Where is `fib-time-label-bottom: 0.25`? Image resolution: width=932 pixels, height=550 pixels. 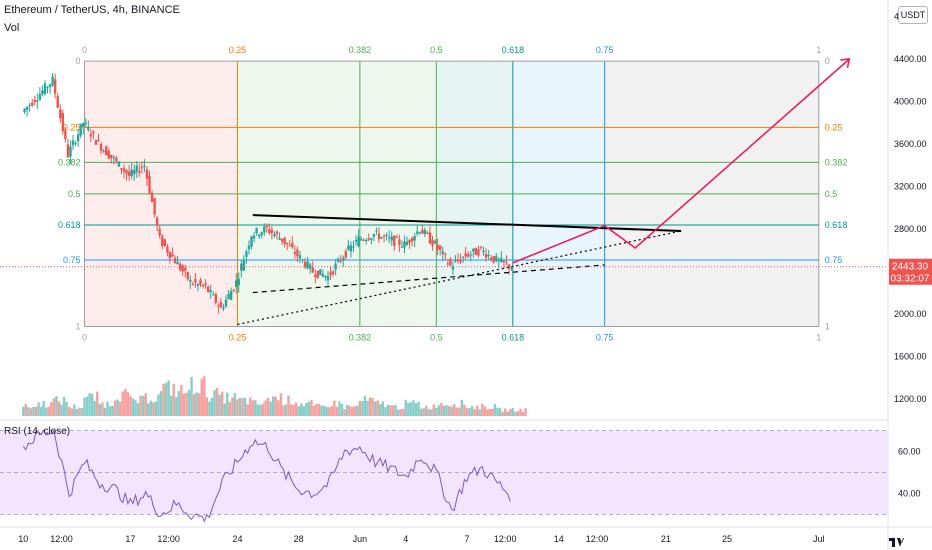 fib-time-label-bottom: 0.25 is located at coordinates (238, 338).